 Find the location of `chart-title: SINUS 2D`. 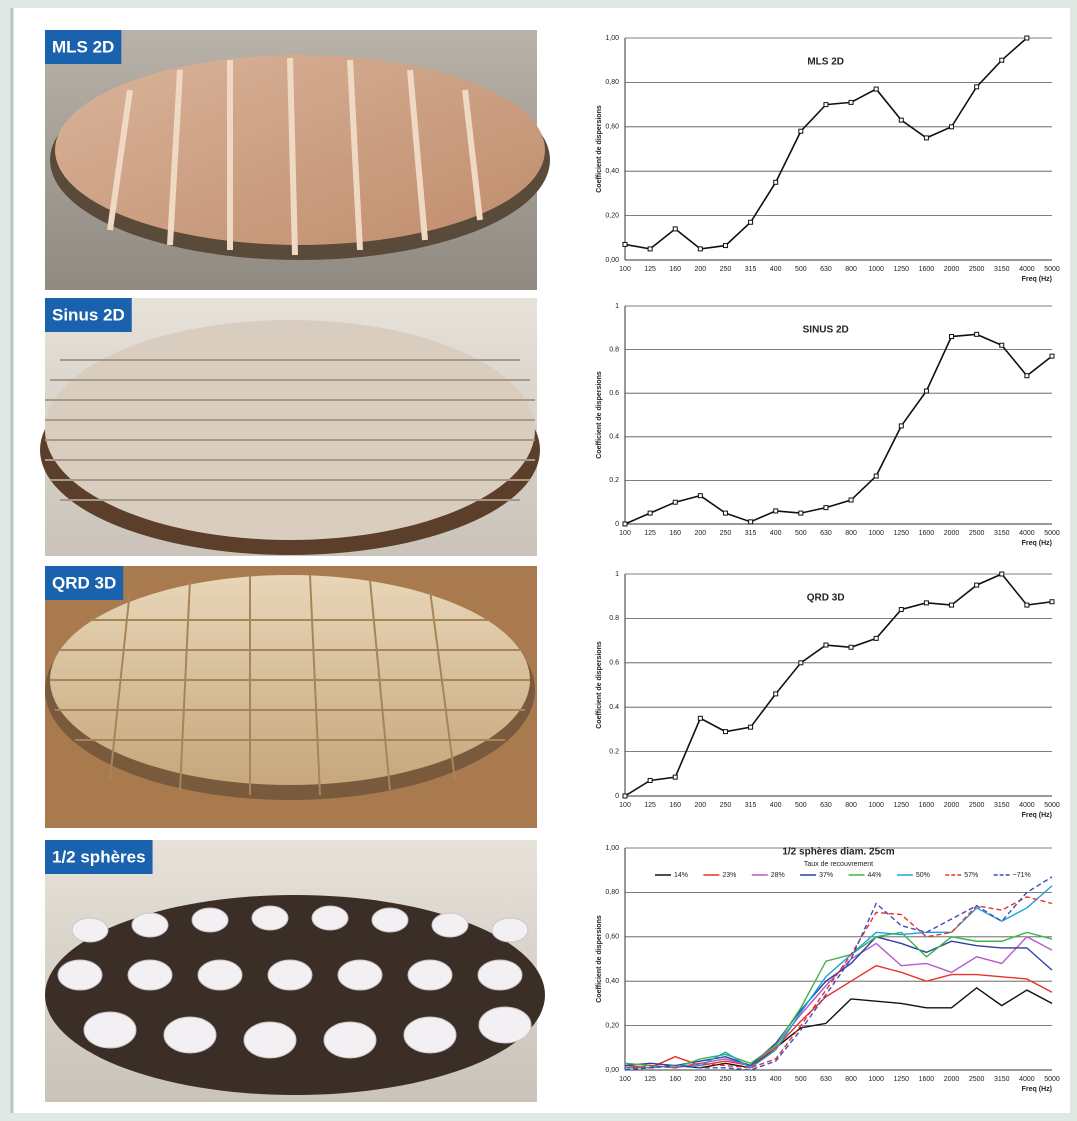

chart-title: SINUS 2D is located at coordinates (826, 330).